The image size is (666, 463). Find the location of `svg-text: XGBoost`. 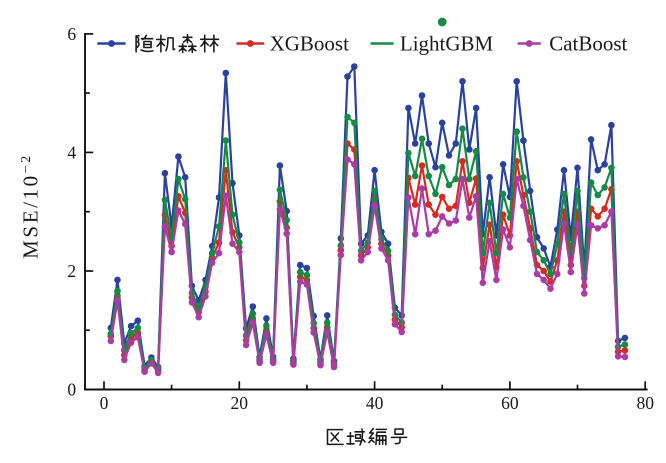

svg-text: XGBoost is located at coordinates (310, 44).